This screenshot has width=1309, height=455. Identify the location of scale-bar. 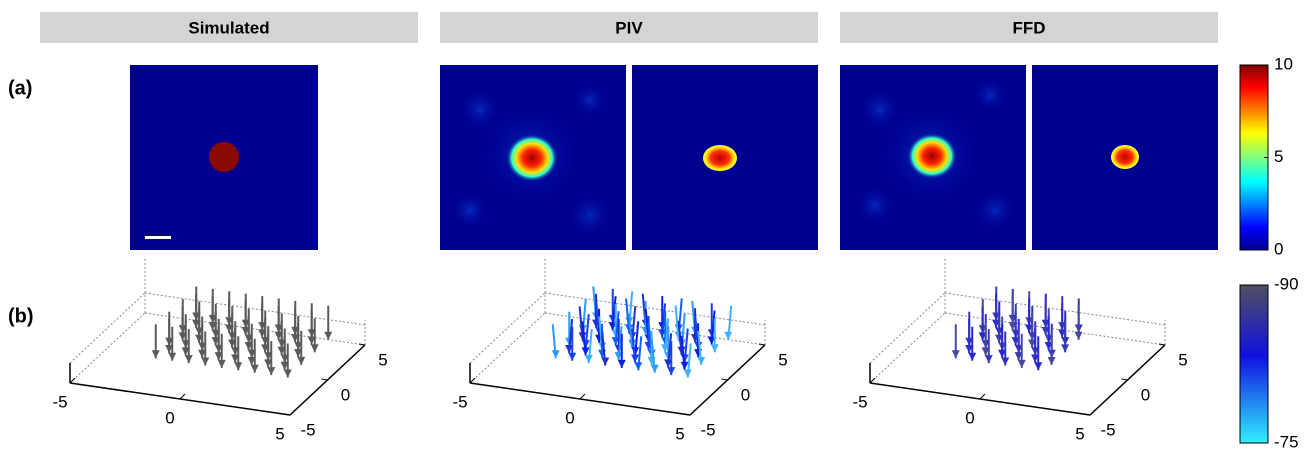
(158, 237).